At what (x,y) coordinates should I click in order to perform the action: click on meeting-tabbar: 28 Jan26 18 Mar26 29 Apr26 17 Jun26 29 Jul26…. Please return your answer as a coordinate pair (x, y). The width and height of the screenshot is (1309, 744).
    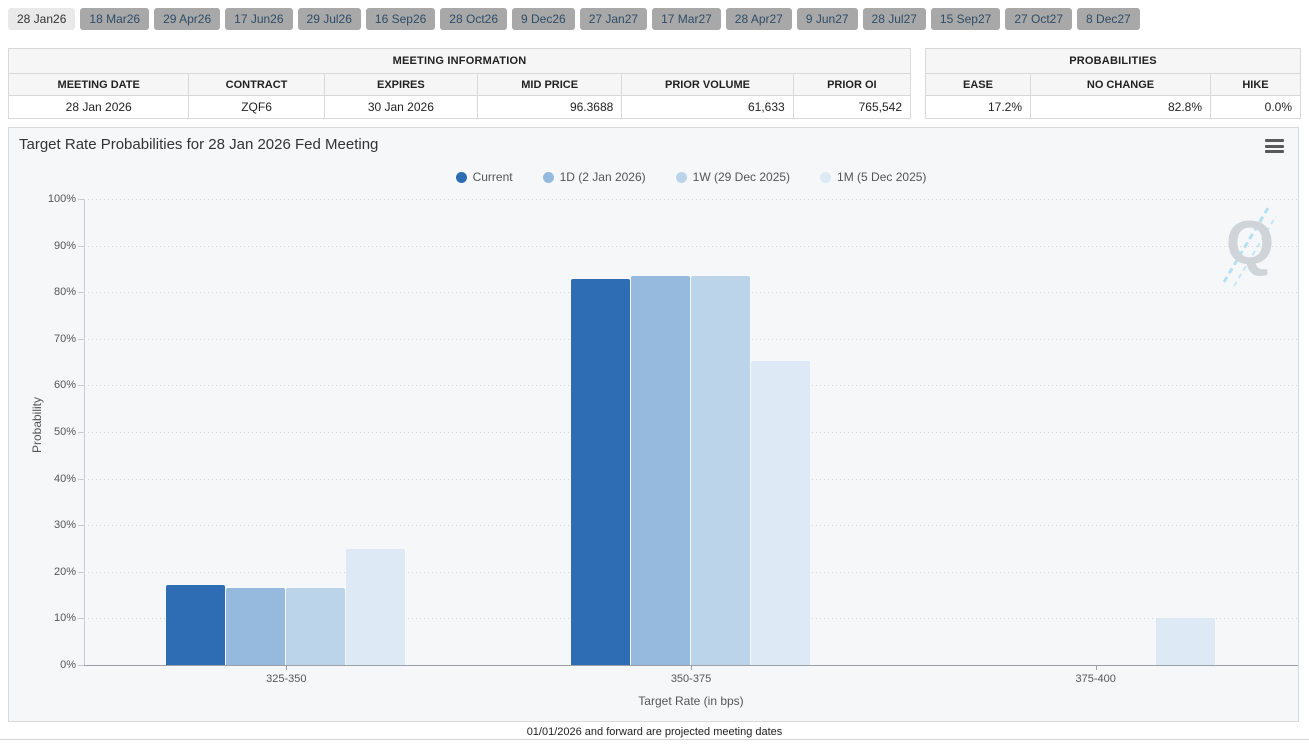
    Looking at the image, I should click on (574, 19).